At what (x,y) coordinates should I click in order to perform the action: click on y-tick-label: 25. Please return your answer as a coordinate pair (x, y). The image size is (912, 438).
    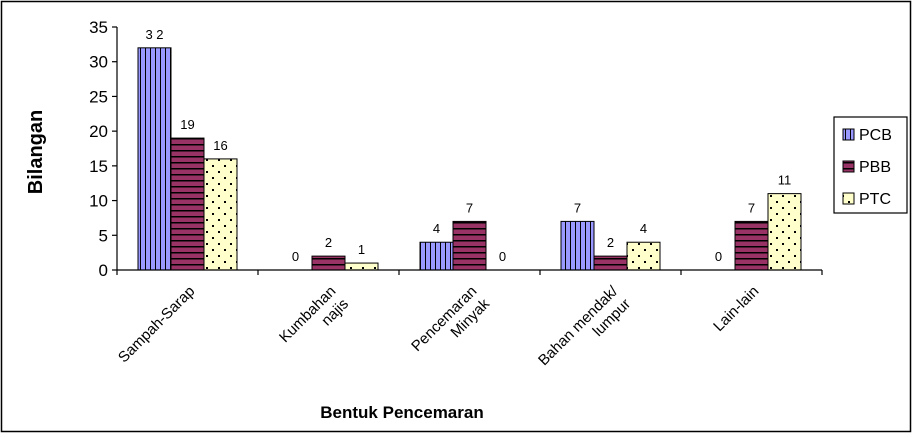
    Looking at the image, I should click on (98, 96).